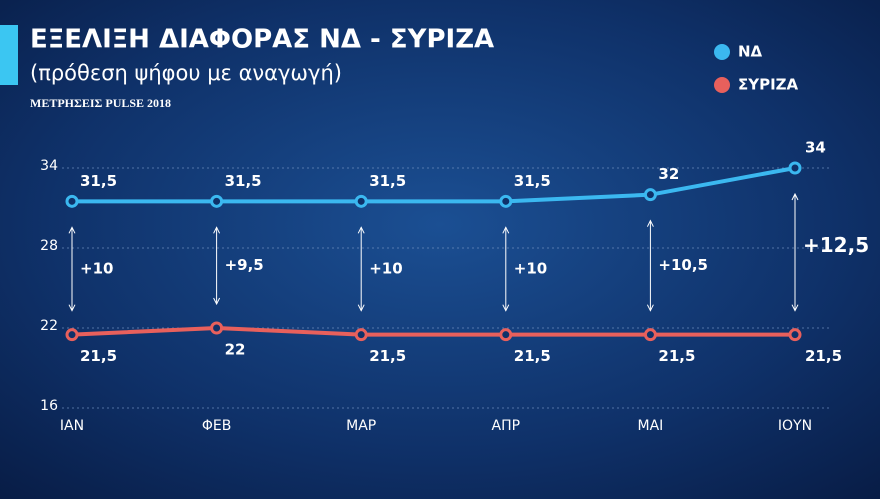 Image resolution: width=880 pixels, height=503 pixels. What do you see at coordinates (795, 426) in the screenshot?
I see `x-tick-label: ΙΟΥΝ` at bounding box center [795, 426].